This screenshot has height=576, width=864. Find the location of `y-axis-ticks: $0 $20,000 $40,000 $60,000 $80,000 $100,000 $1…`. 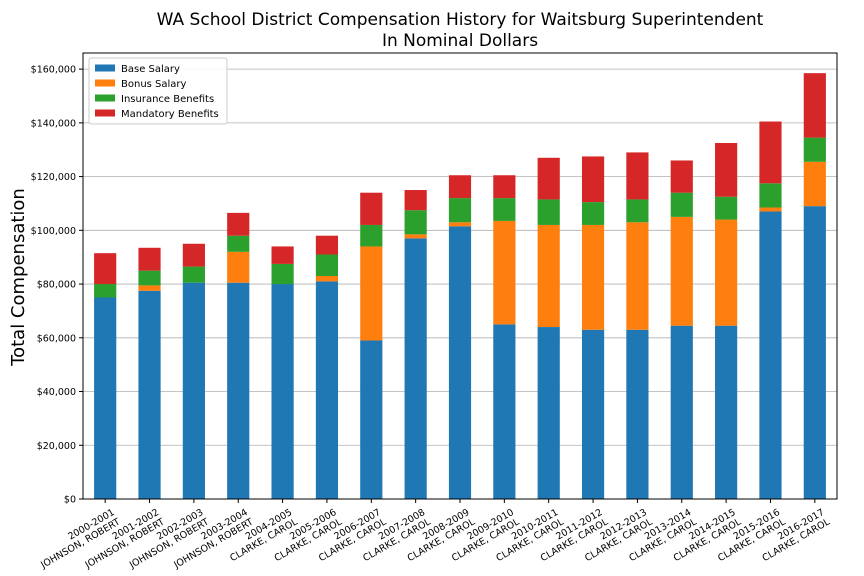

y-axis-ticks: $0 $20,000 $40,000 $60,000 $80,000 $100,000 $1… is located at coordinates (57, 285).